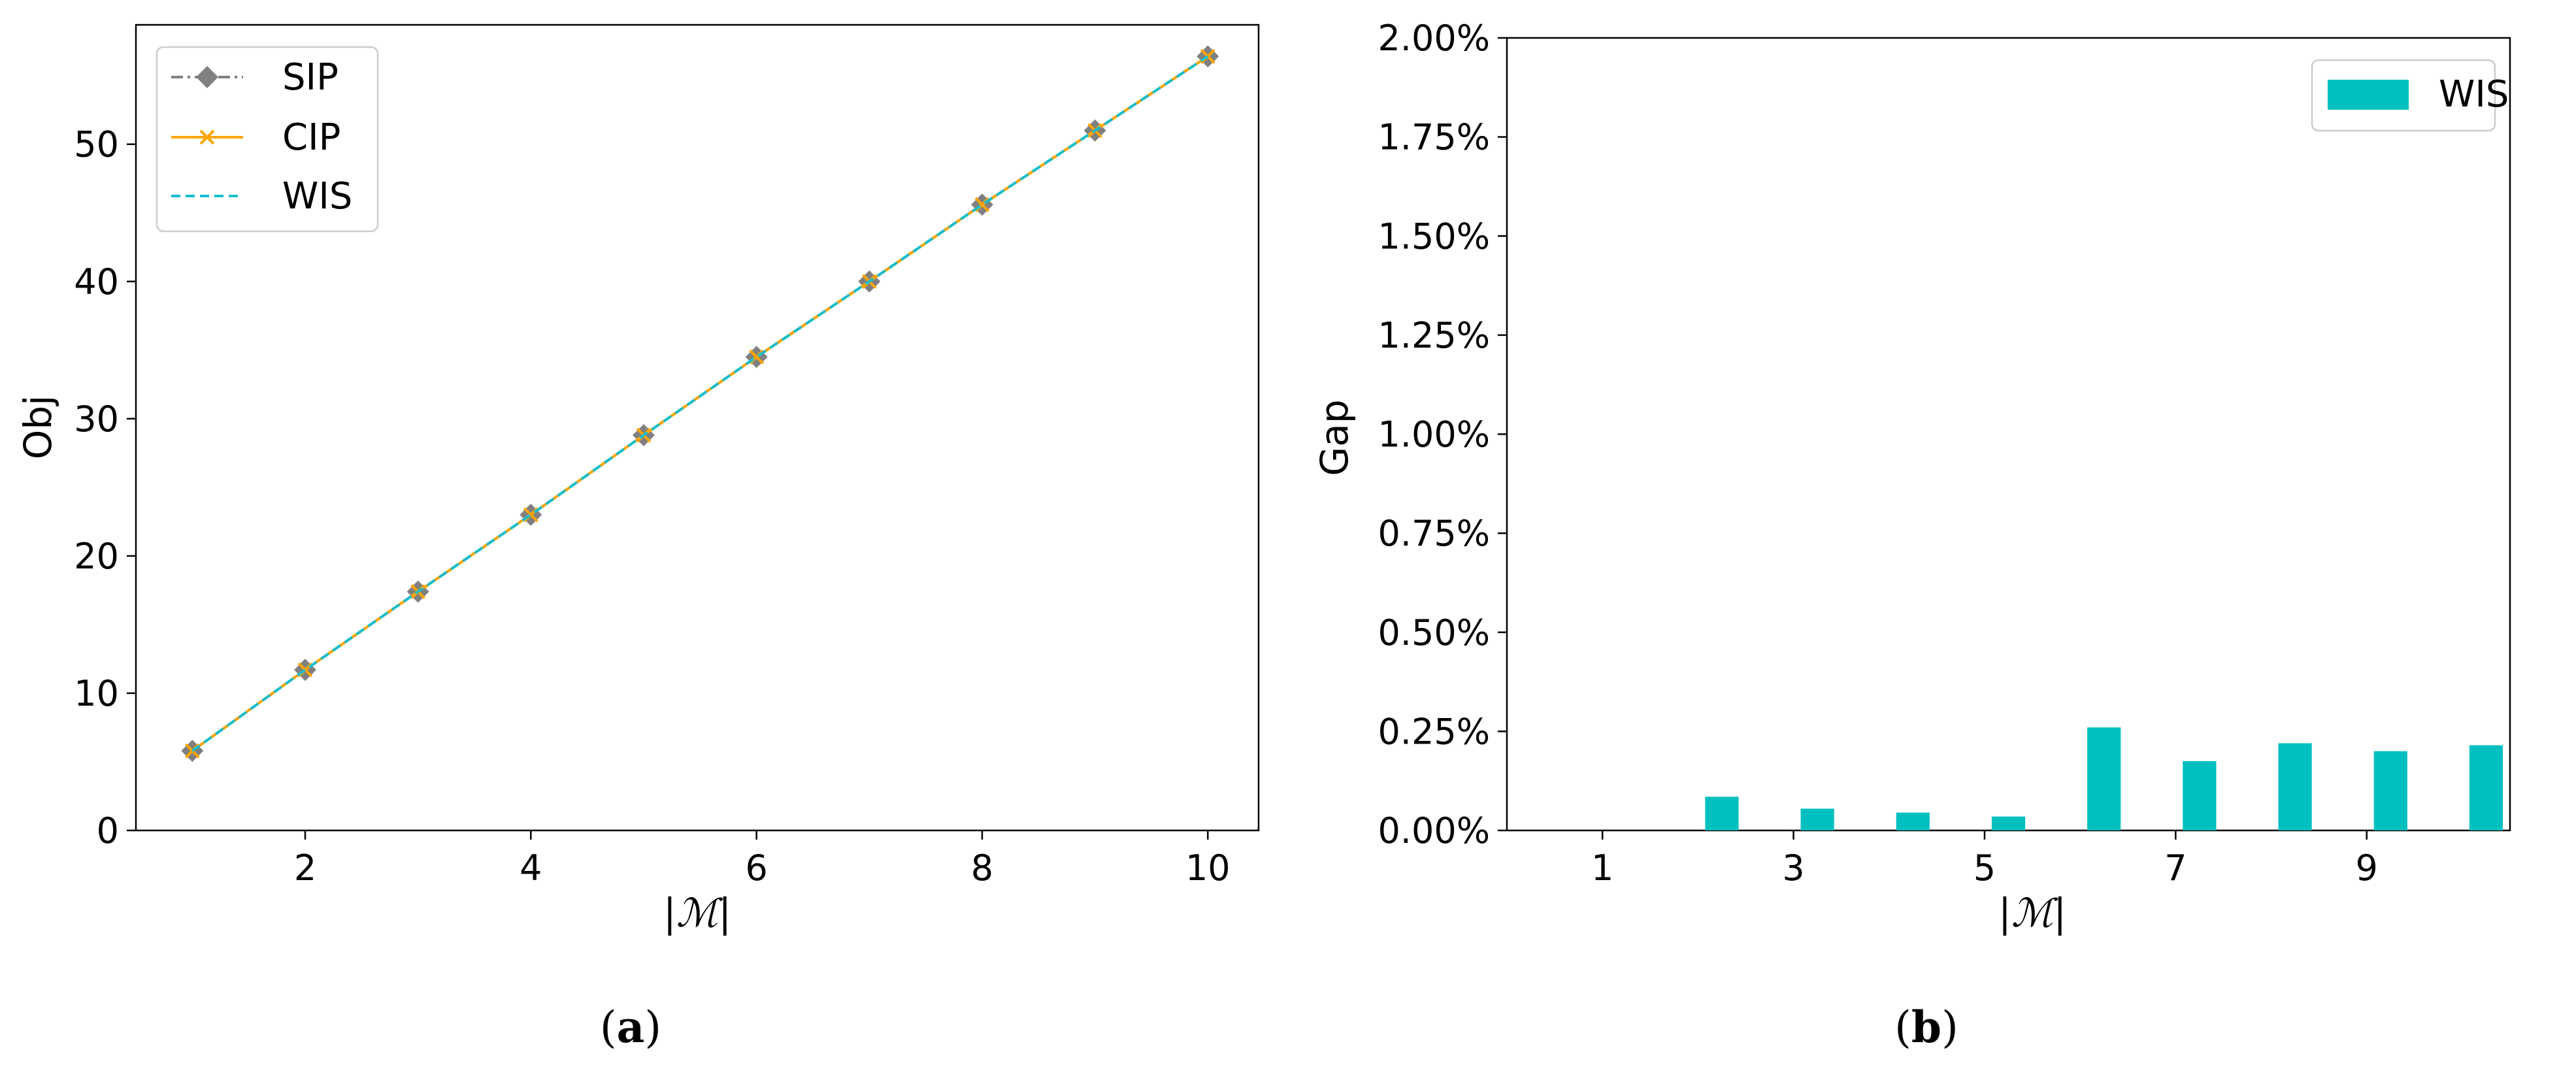 The width and height of the screenshot is (2576, 1065). I want to click on legend: SIP CIP WIS, so click(267, 140).